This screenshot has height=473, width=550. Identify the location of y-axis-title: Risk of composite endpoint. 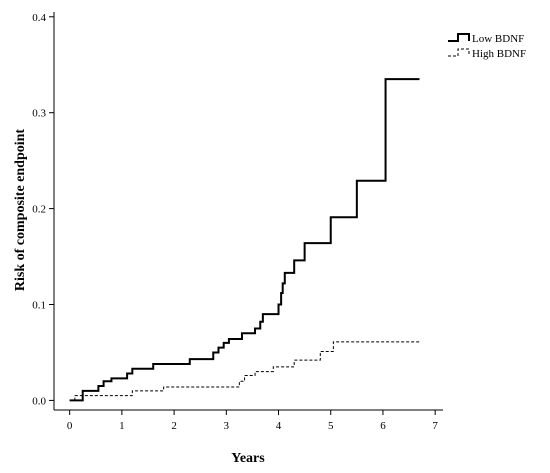
(20, 210).